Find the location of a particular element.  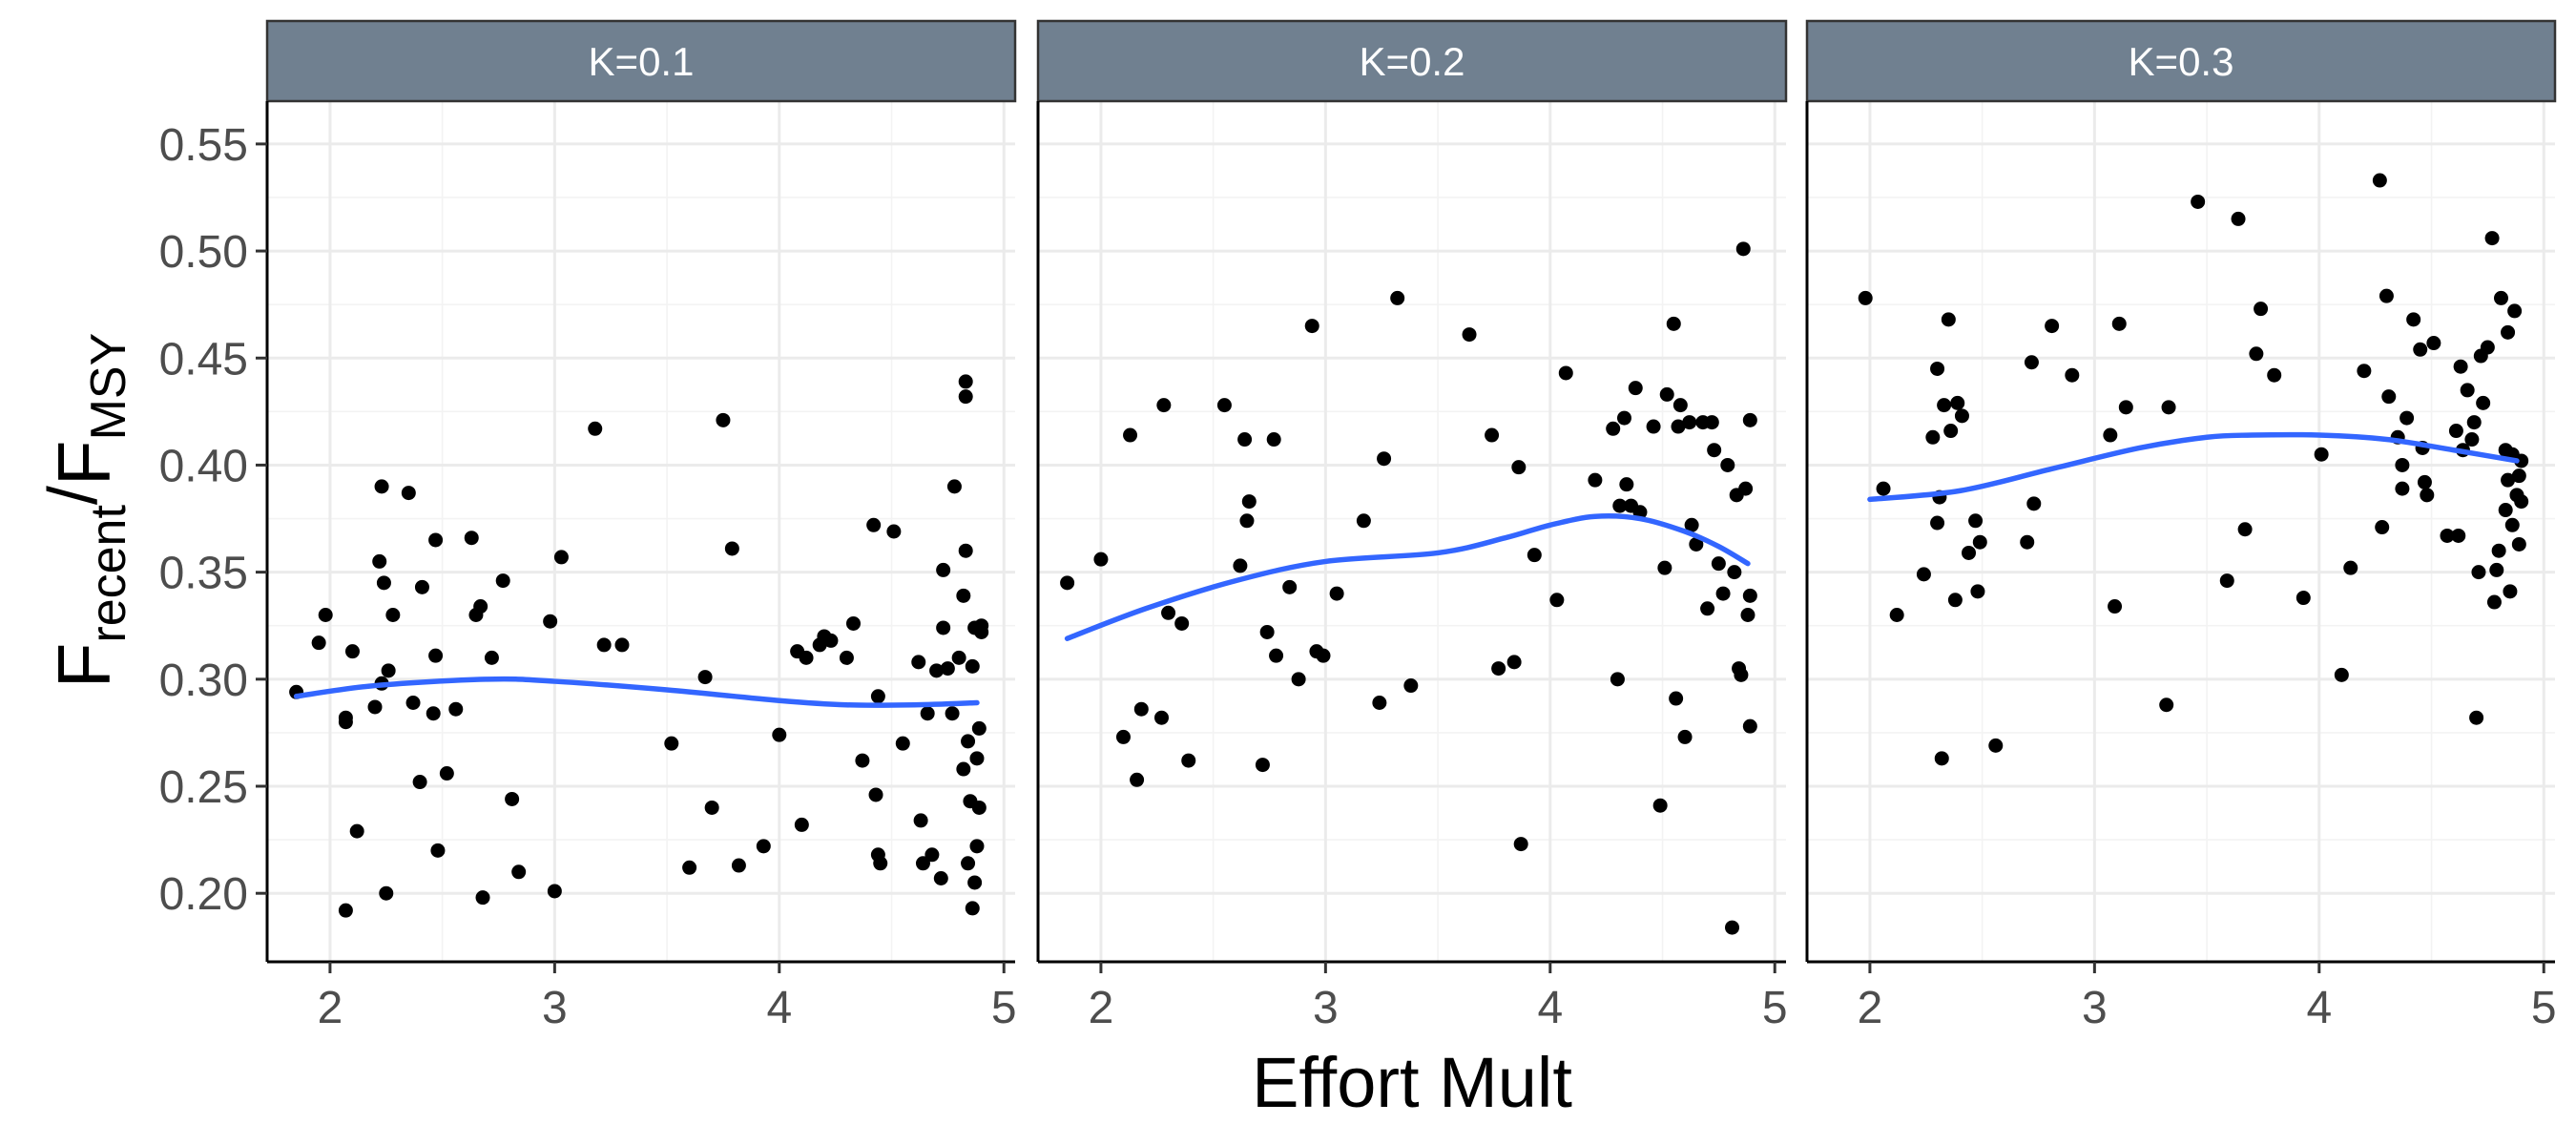

y-axis-title-sub1: recent is located at coordinates (108, 574).